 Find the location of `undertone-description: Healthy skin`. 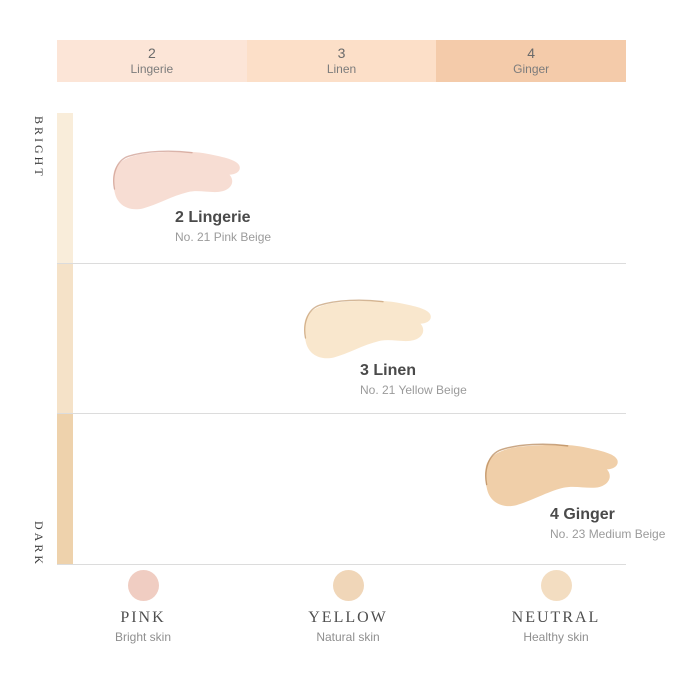

undertone-description: Healthy skin is located at coordinates (556, 636).